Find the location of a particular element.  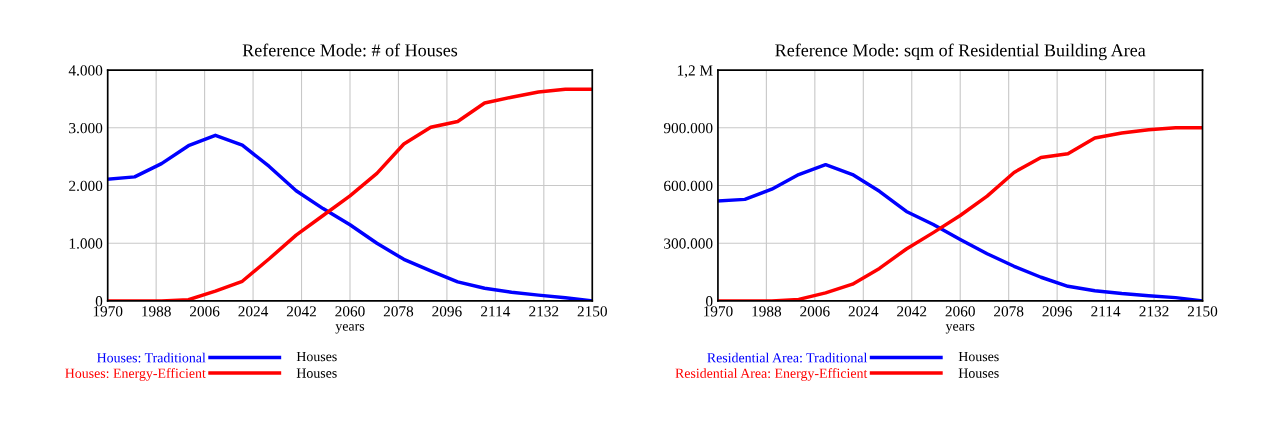

y-tick-label: 3.000 is located at coordinates (86, 128).